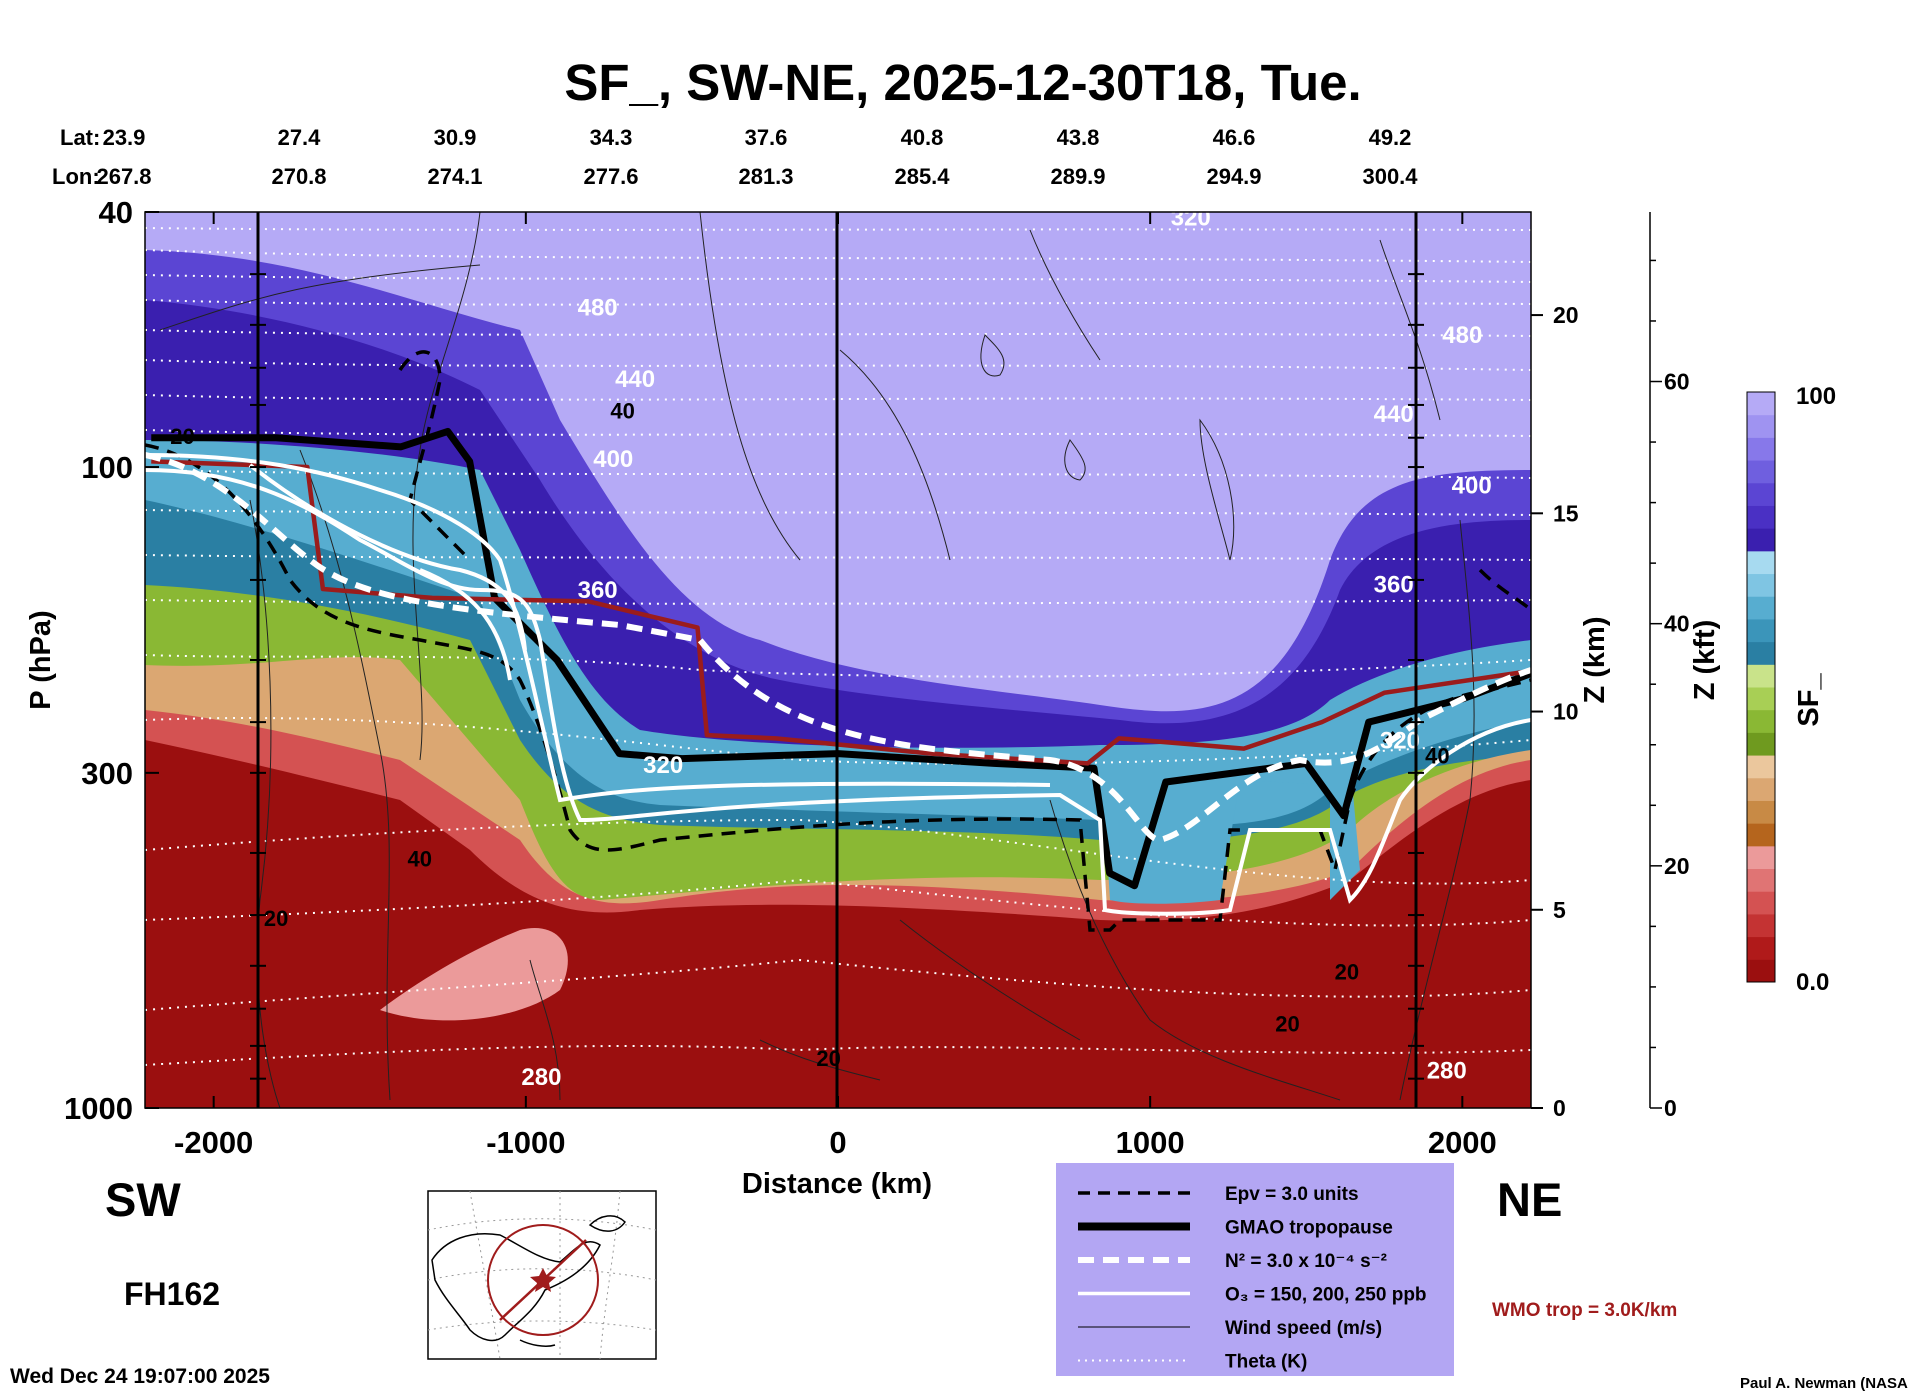  What do you see at coordinates (1559, 910) in the screenshot?
I see `z-km-tick-label: 5` at bounding box center [1559, 910].